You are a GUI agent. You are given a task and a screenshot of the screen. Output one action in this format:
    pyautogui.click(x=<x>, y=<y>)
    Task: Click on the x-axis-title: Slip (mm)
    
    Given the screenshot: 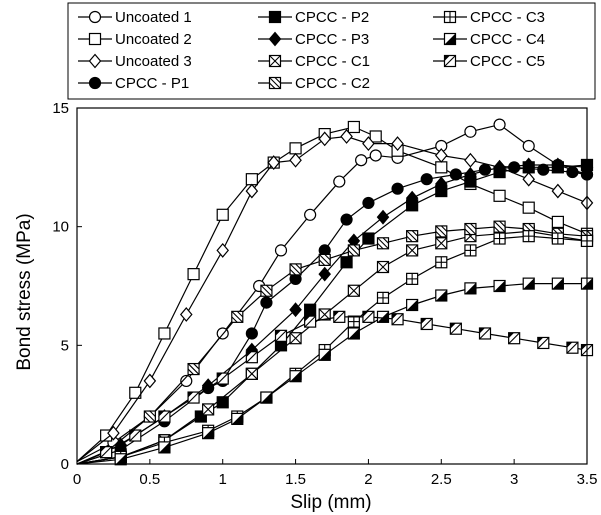 What is the action you would take?
    pyautogui.click(x=330, y=502)
    